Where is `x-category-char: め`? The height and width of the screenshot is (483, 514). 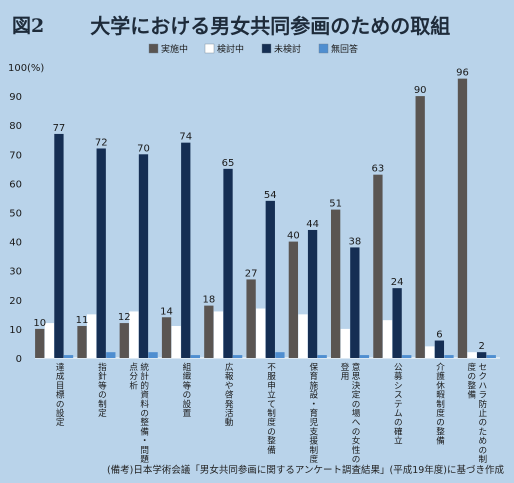
x-category-char: め is located at coordinates (483, 441).